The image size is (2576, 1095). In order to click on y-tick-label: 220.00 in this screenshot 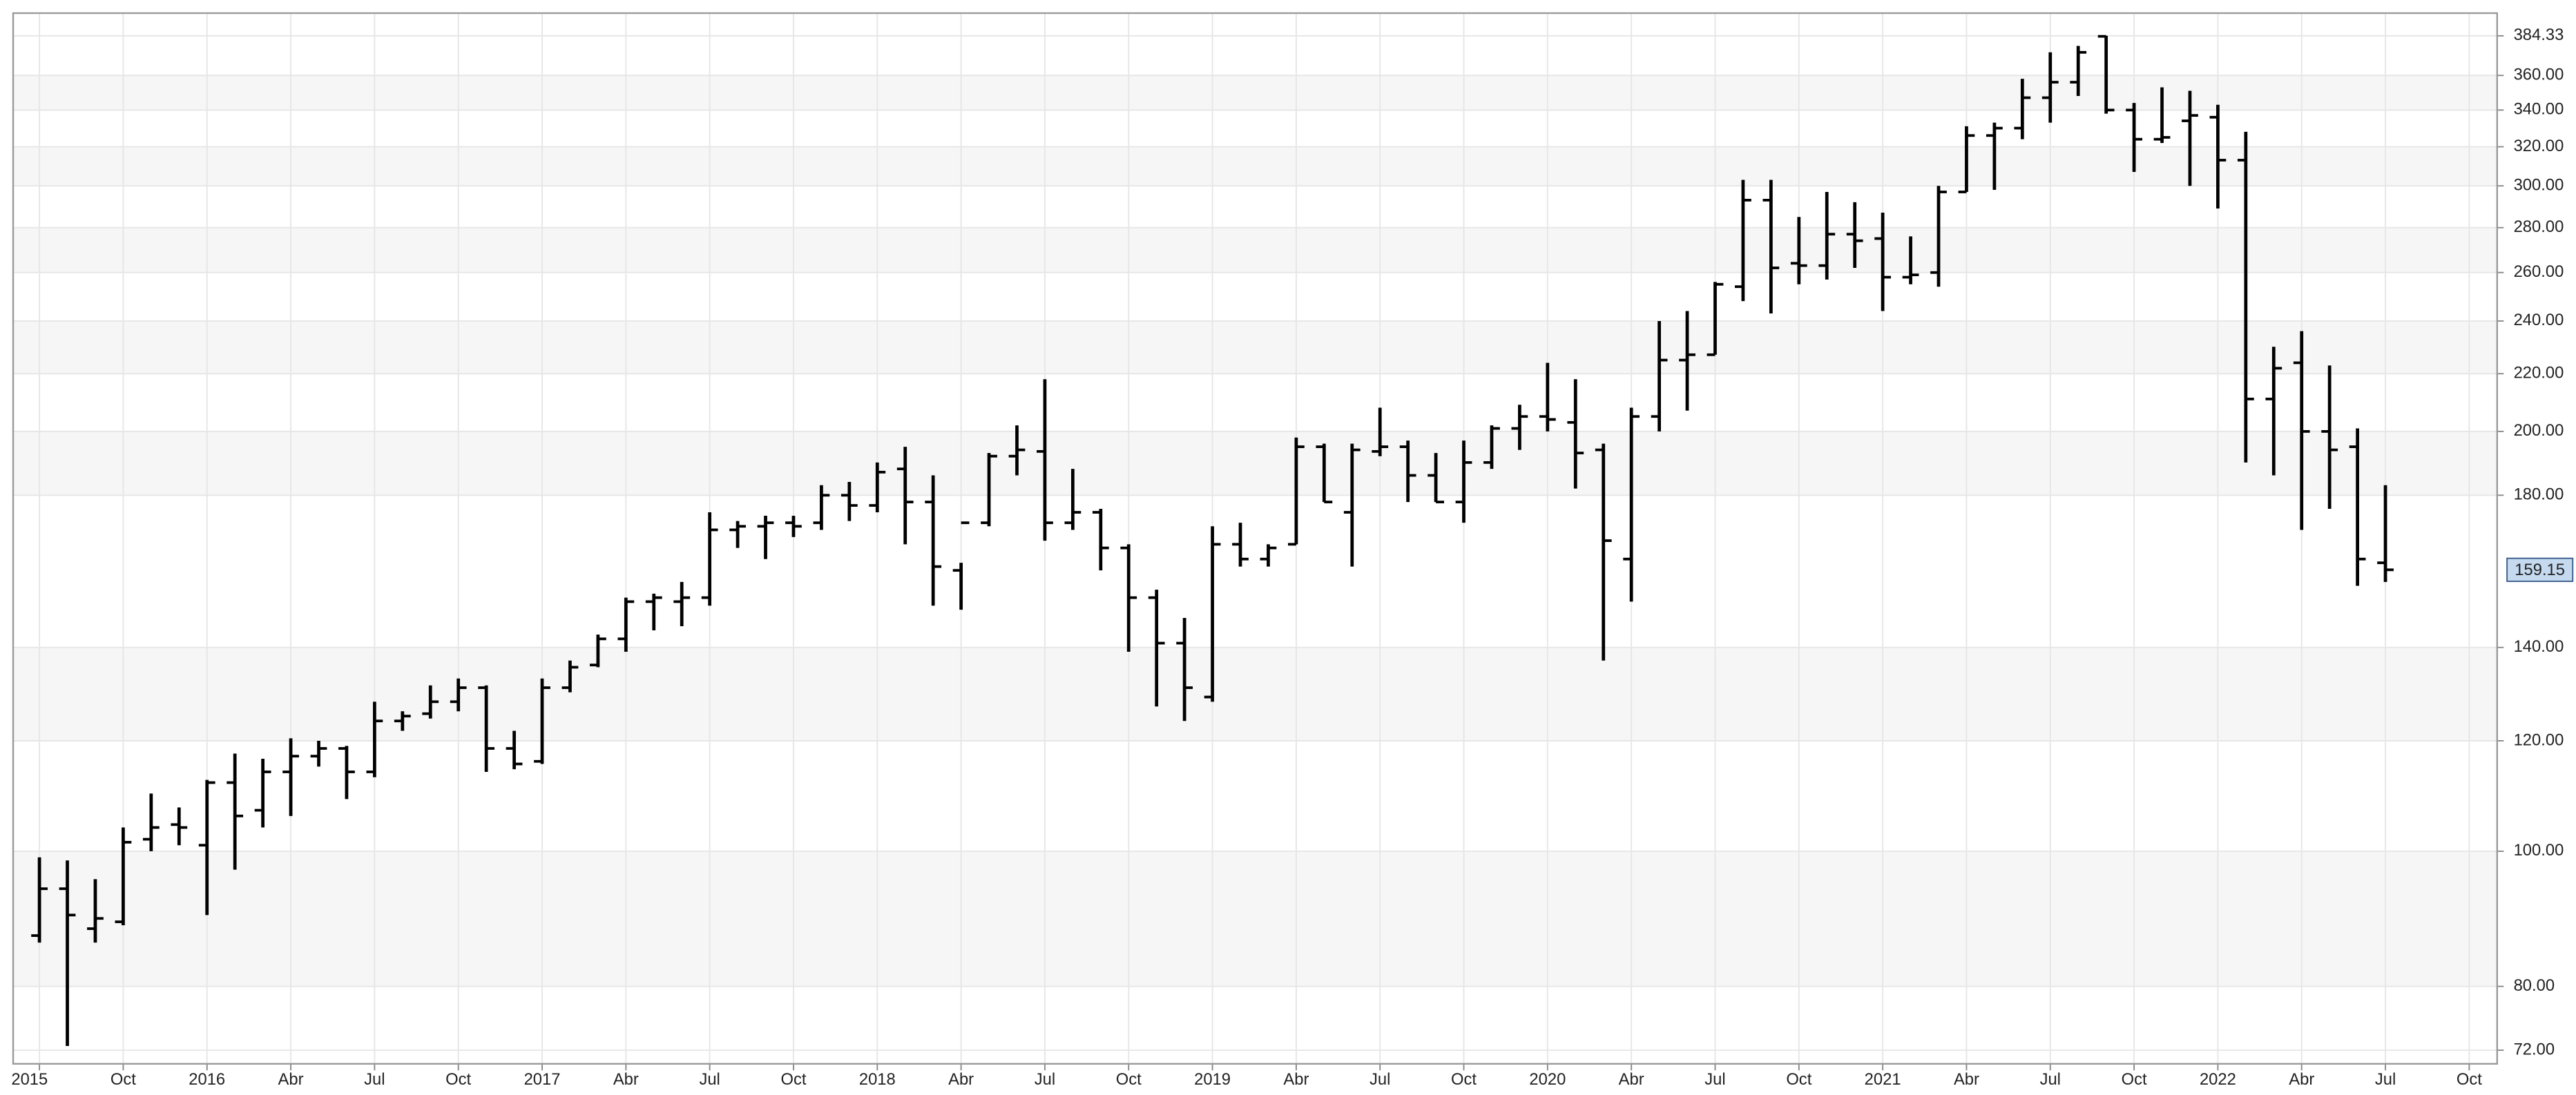, I will do `click(2539, 373)`.